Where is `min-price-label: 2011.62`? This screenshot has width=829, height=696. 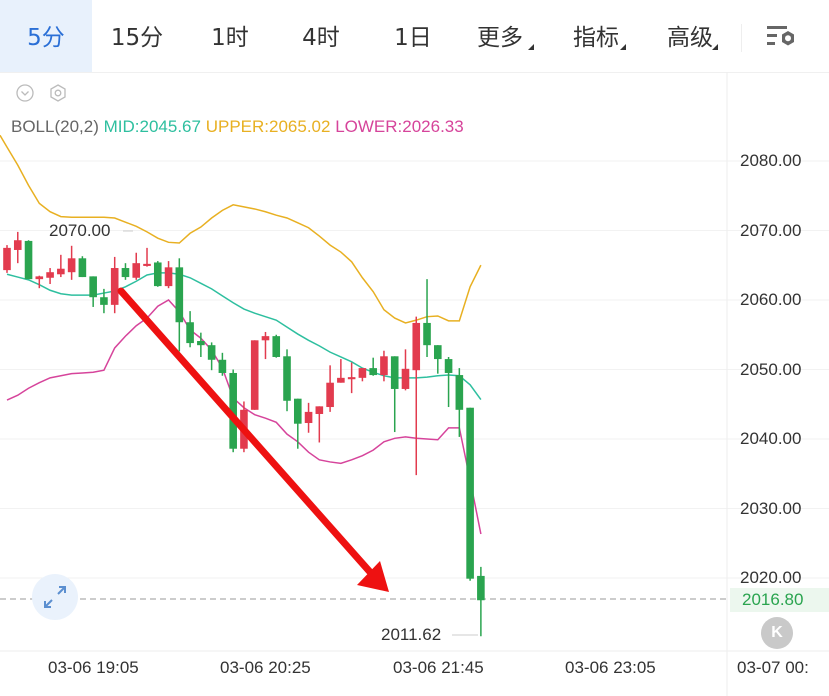
min-price-label: 2011.62 is located at coordinates (411, 634).